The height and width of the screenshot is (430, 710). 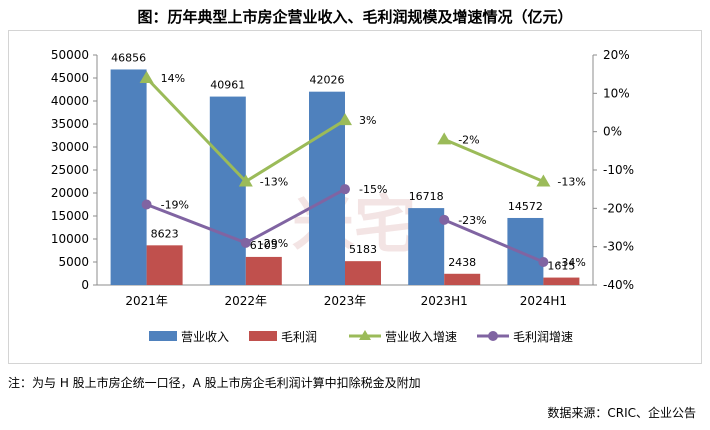 I want to click on left-tick-label: 40000, so click(x=70, y=101).